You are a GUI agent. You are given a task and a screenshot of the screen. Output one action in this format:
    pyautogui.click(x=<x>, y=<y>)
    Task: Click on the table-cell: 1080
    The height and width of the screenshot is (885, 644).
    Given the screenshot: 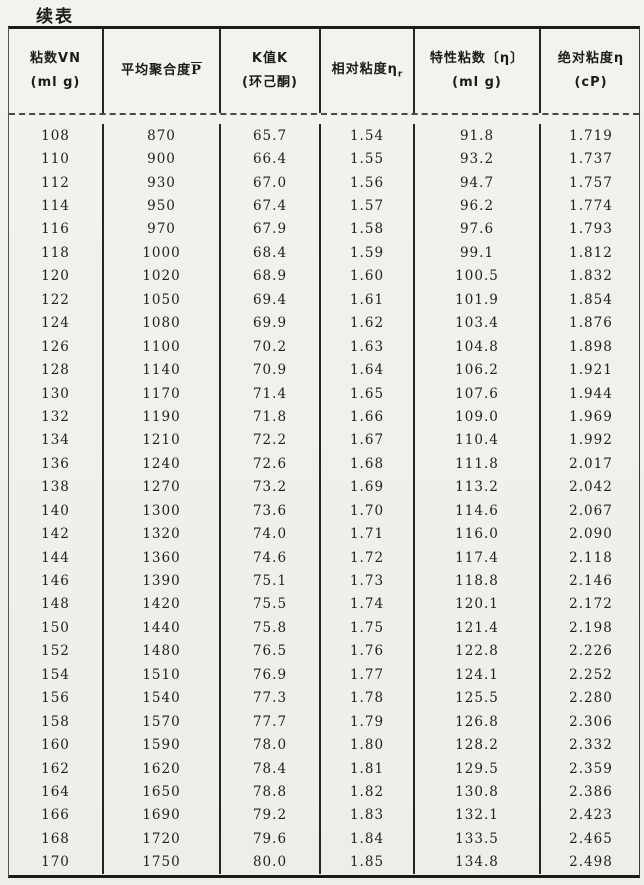 What is the action you would take?
    pyautogui.click(x=162, y=323)
    